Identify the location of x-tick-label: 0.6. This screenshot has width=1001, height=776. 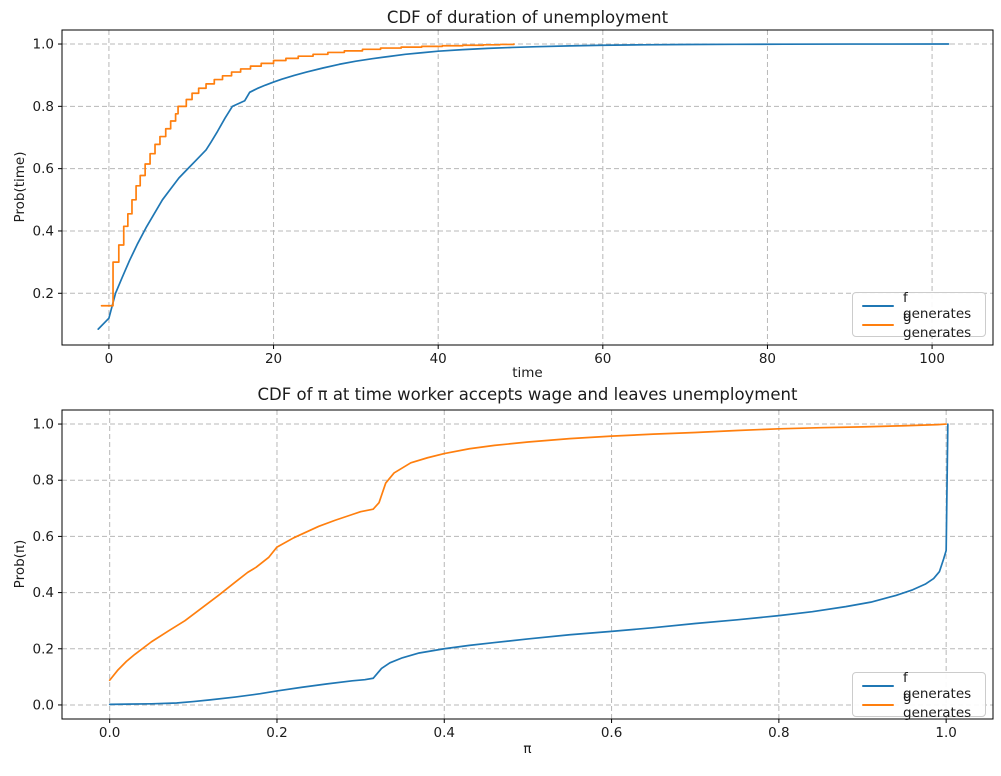
(611, 733).